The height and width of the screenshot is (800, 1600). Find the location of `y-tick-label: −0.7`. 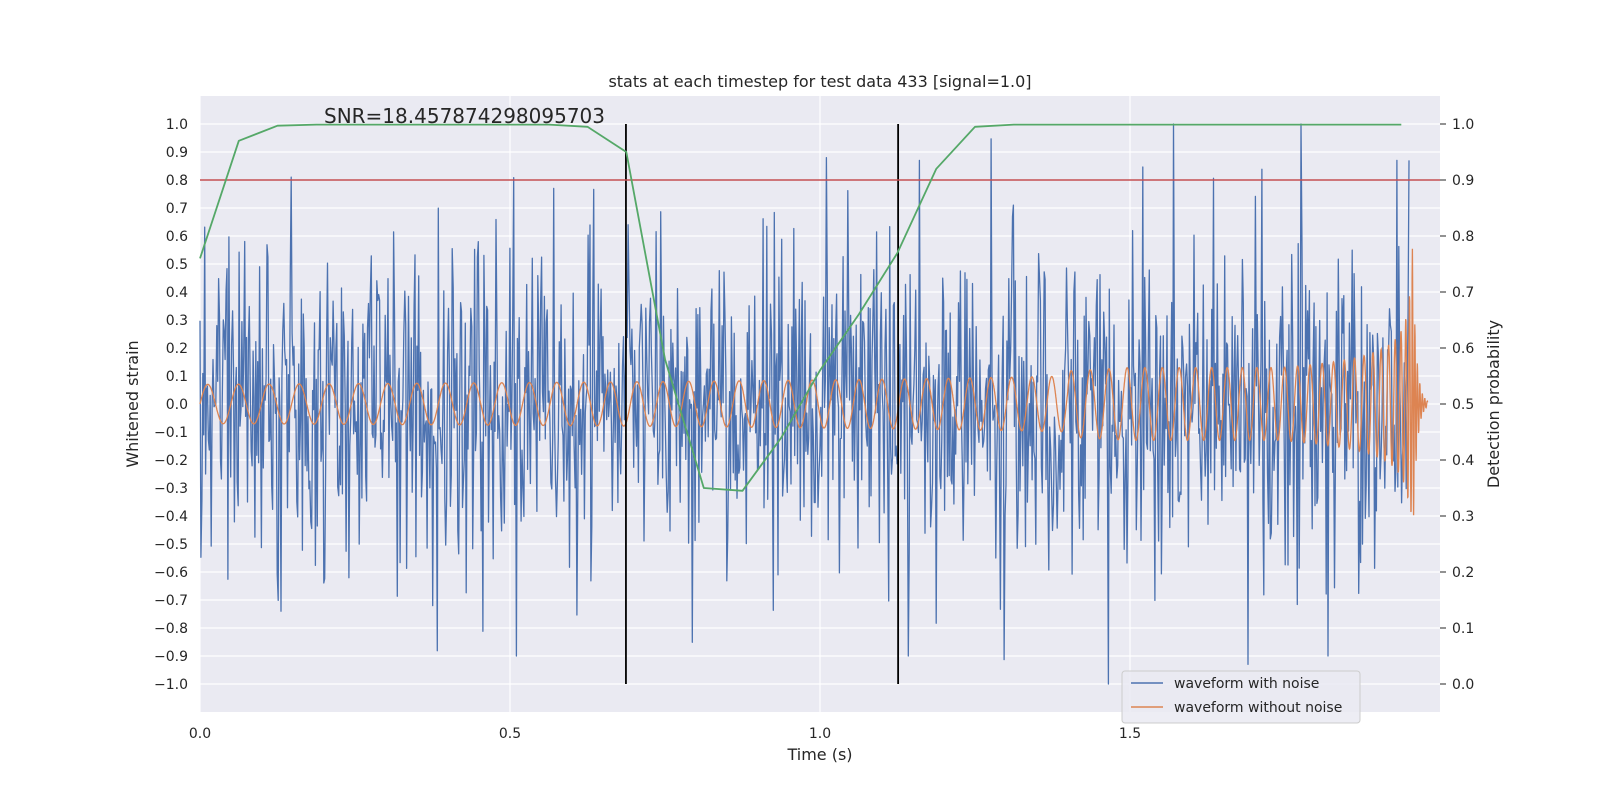

y-tick-label: −0.7 is located at coordinates (171, 601).